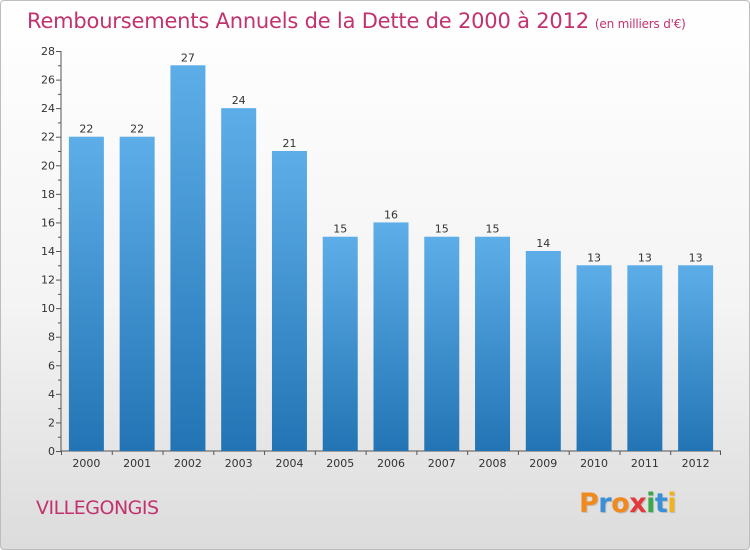 This screenshot has height=550, width=750. Describe the element at coordinates (442, 463) in the screenshot. I see `x-tick-label: 2007` at that location.